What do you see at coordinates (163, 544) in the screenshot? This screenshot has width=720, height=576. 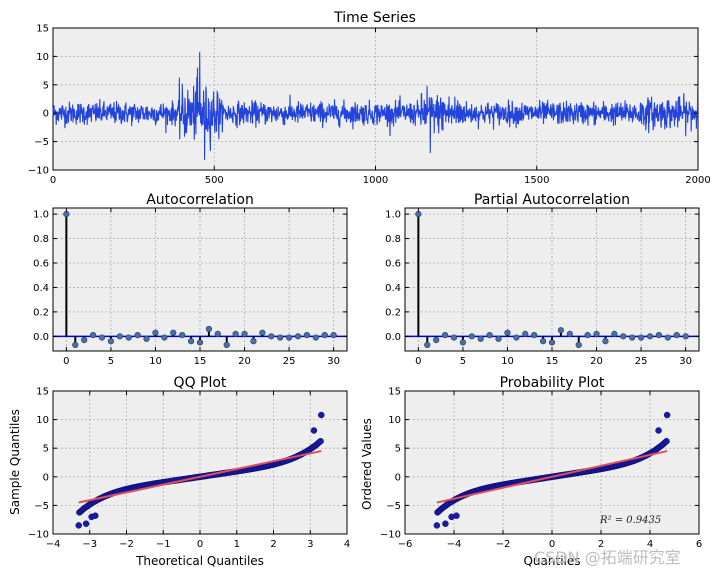 I see `x-tick-label: −1` at bounding box center [163, 544].